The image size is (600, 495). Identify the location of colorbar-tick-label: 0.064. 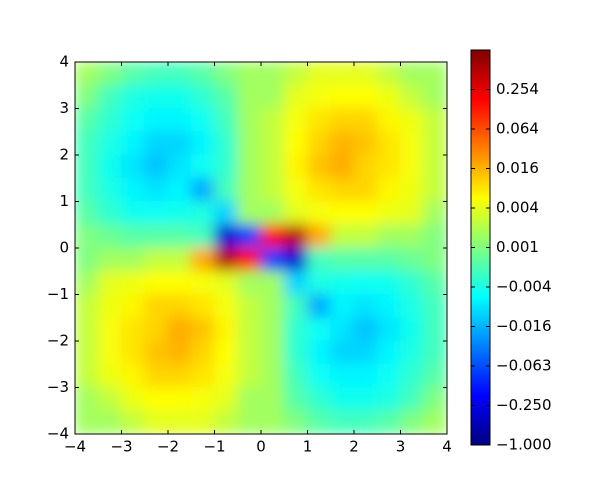
(517, 129).